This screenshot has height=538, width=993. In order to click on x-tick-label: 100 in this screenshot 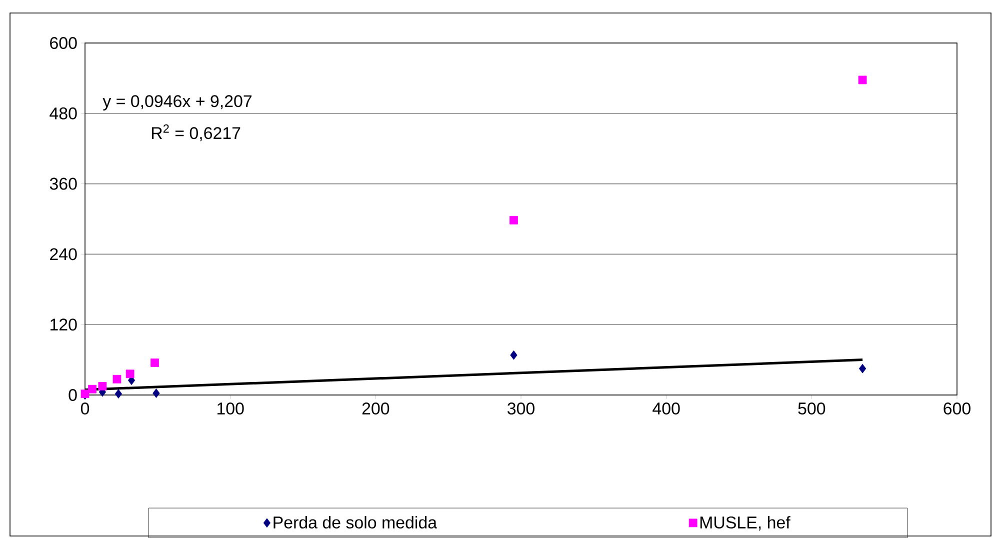, I will do `click(231, 408)`.